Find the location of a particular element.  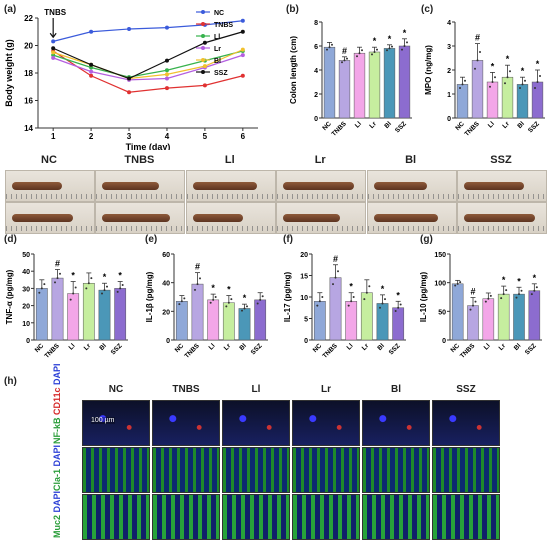

y-tick-label: 1 is located at coordinates (449, 95).